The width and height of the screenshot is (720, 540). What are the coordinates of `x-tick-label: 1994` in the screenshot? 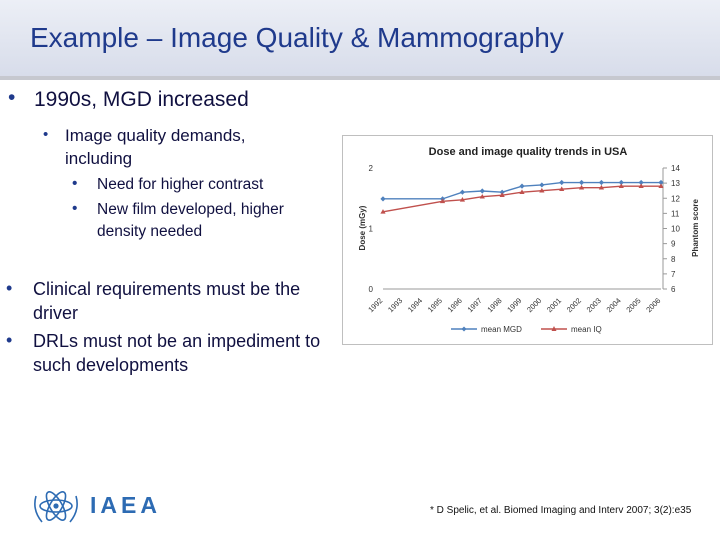 It's located at (415, 305).